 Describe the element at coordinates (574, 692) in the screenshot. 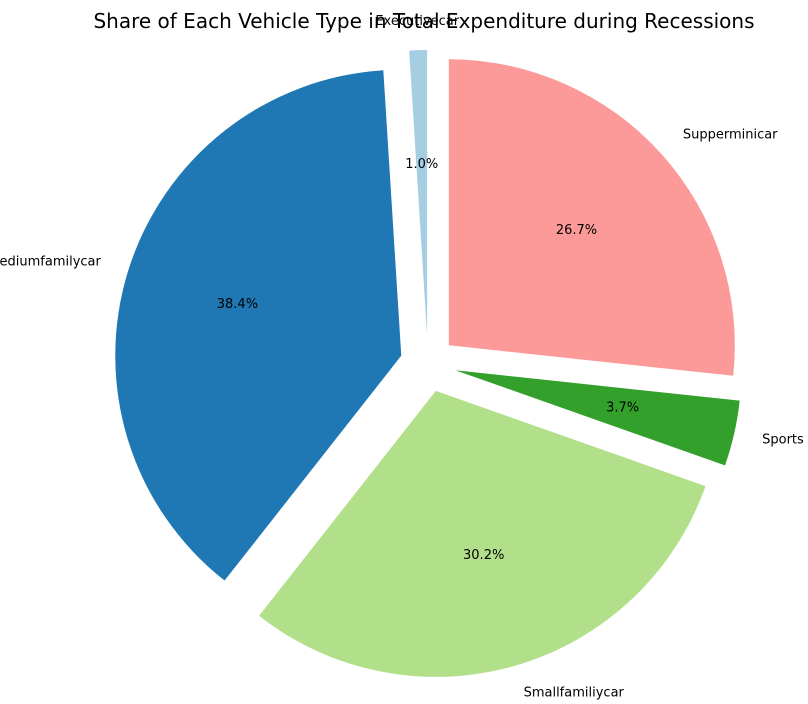

I see `pie-category-label-smallfamiliycar: Smallfamiliycar` at that location.